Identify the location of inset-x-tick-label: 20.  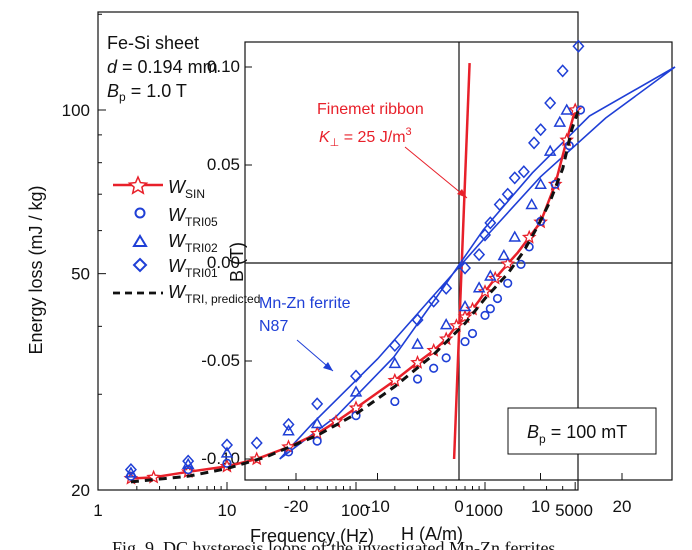
(622, 506).